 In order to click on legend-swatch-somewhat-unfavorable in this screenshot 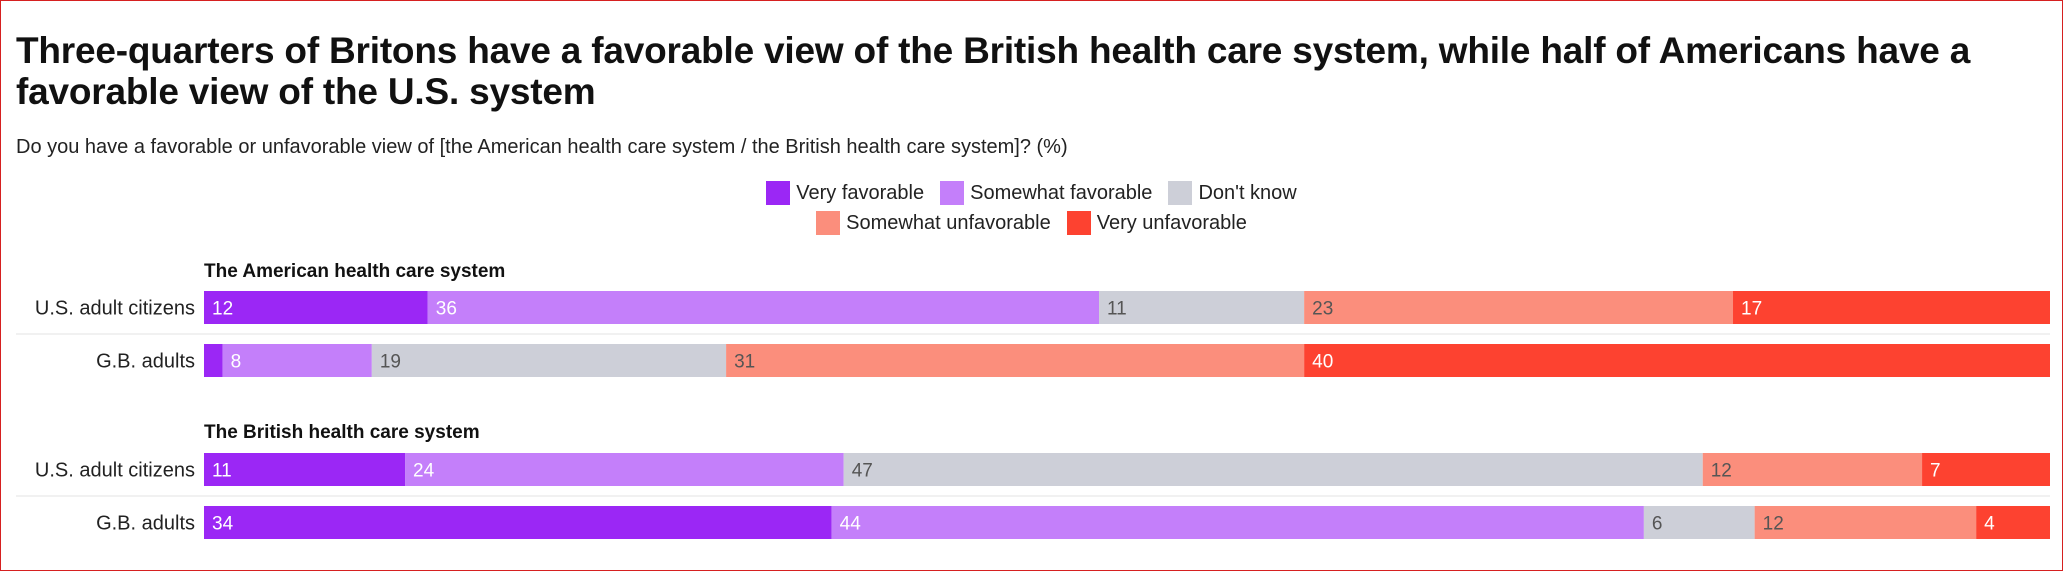, I will do `click(828, 223)`.